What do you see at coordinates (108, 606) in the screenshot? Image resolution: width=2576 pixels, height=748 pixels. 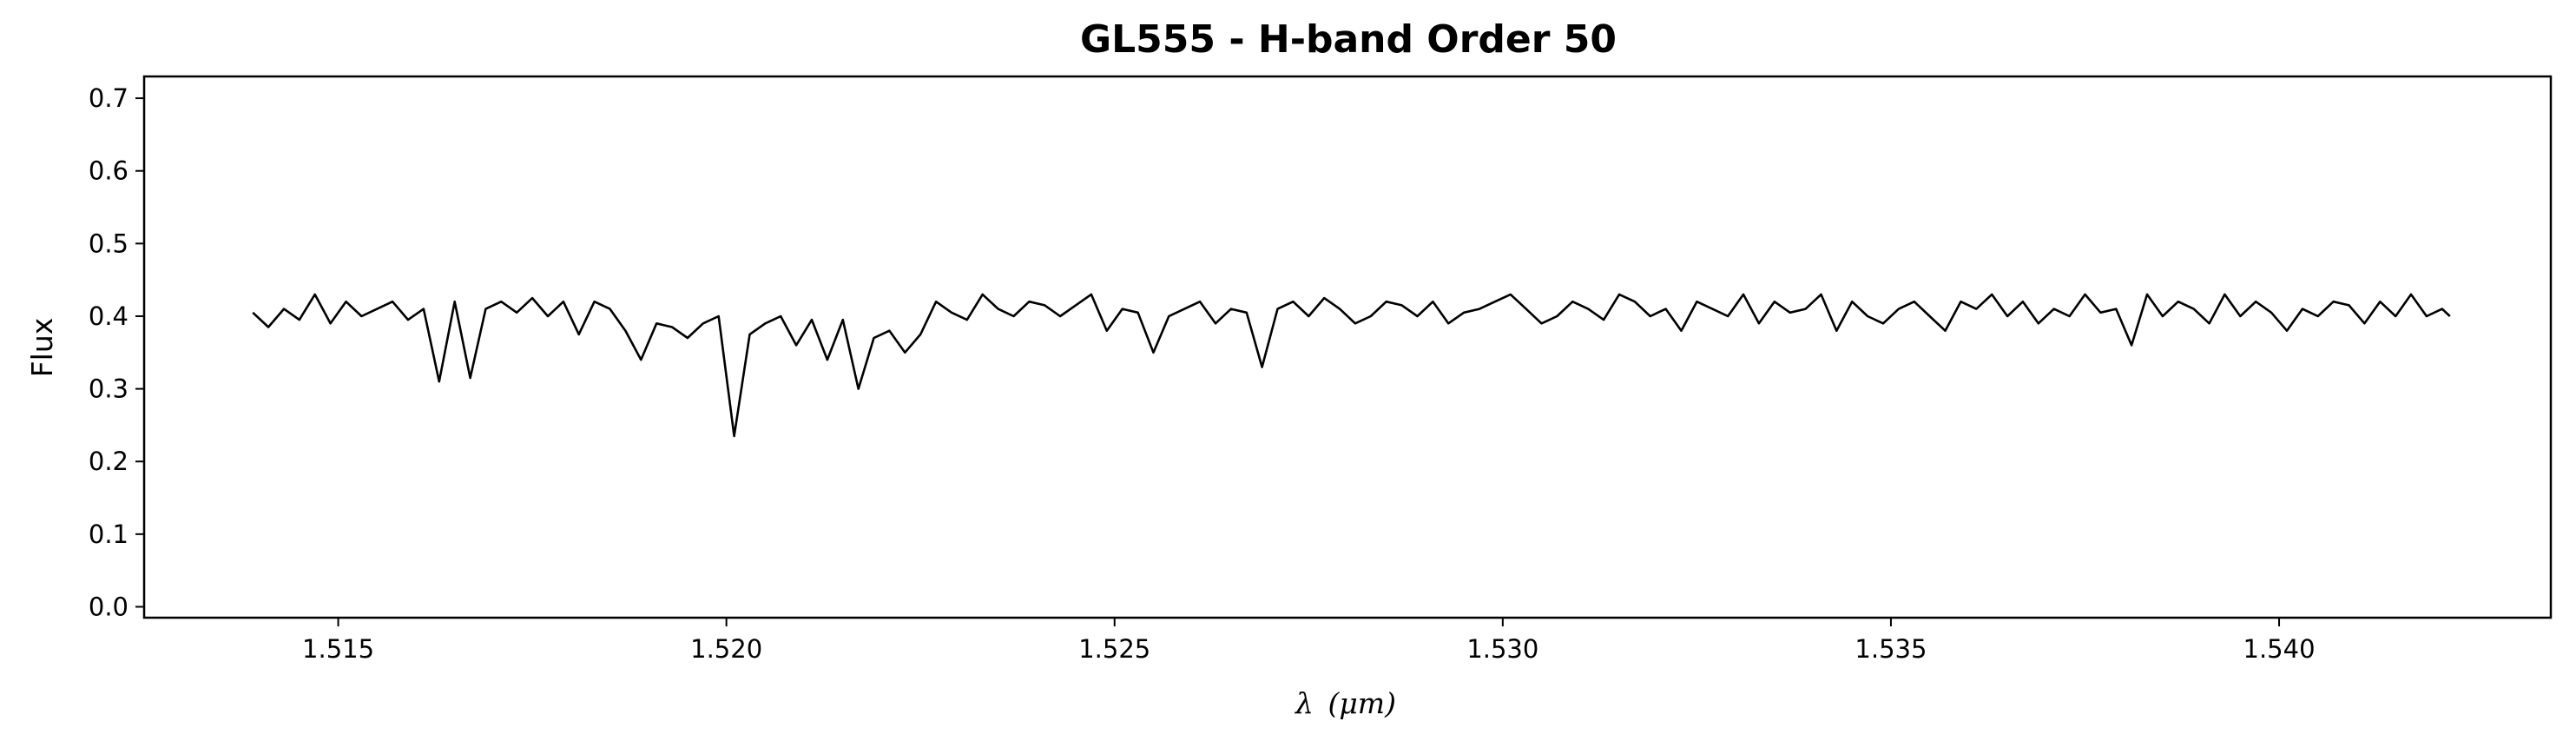 I see `y-tick-label: 0.0` at bounding box center [108, 606].